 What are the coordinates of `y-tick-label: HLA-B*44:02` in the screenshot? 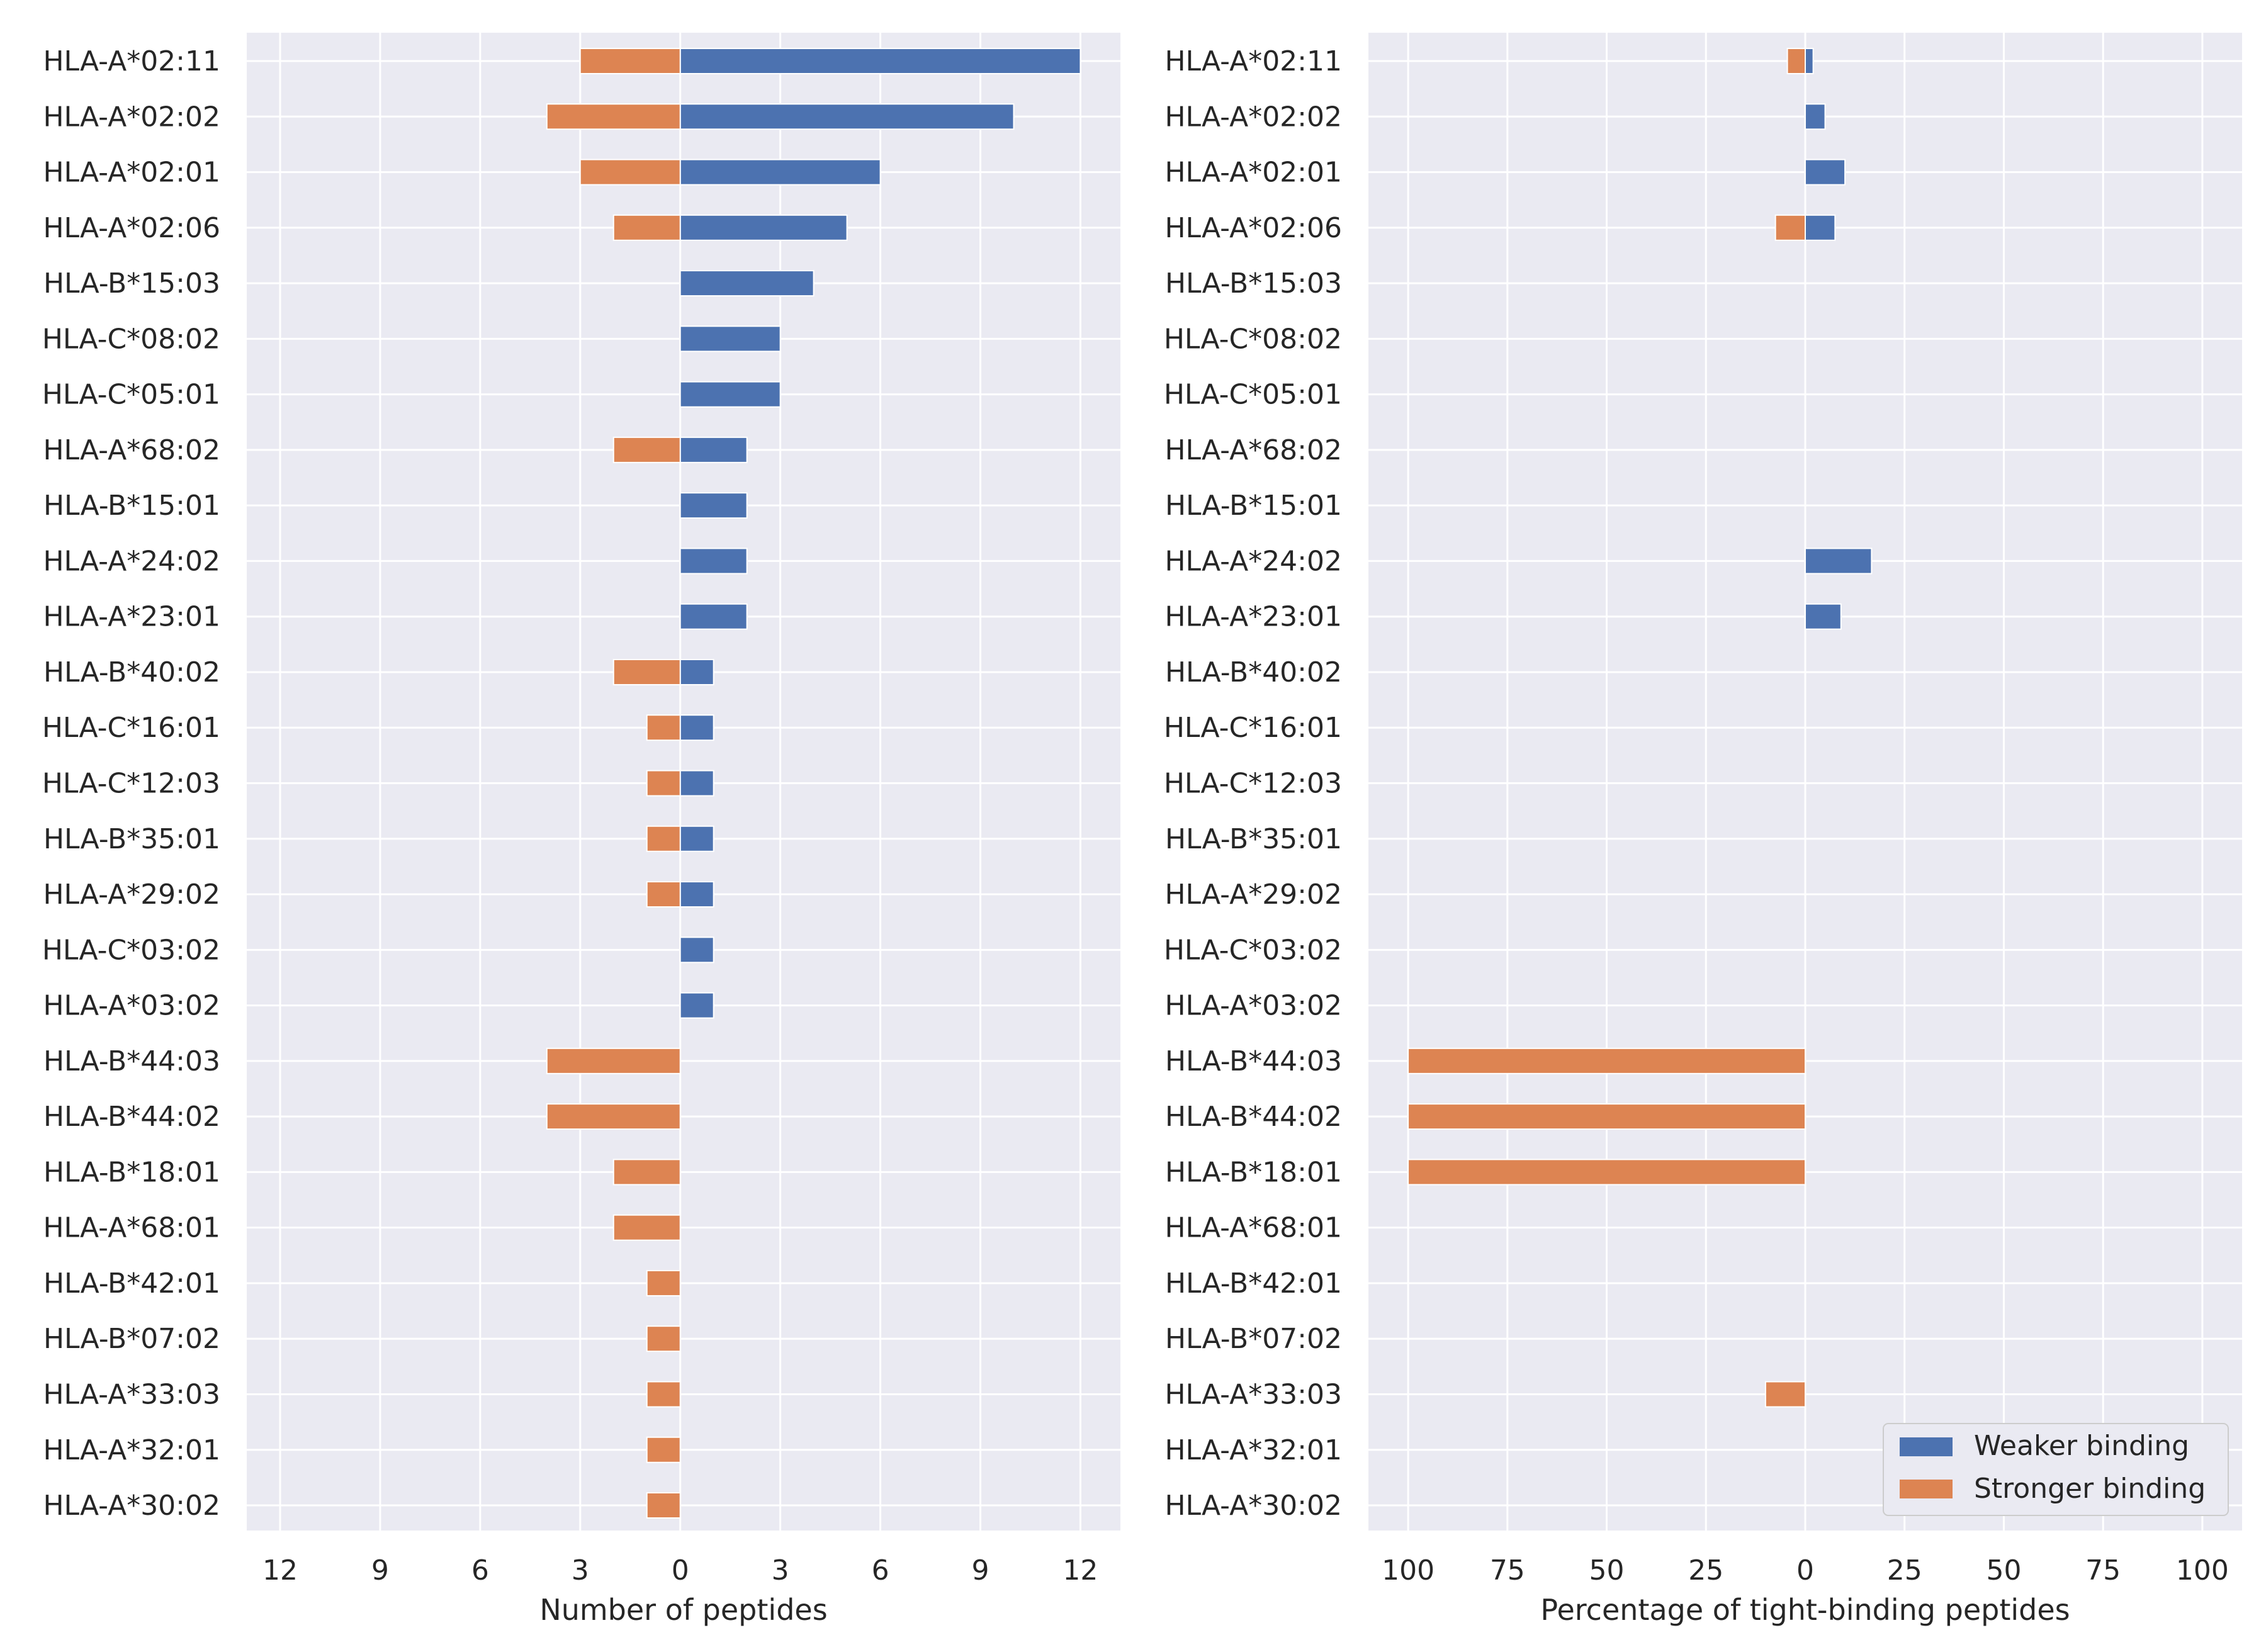 It's located at (1254, 1117).